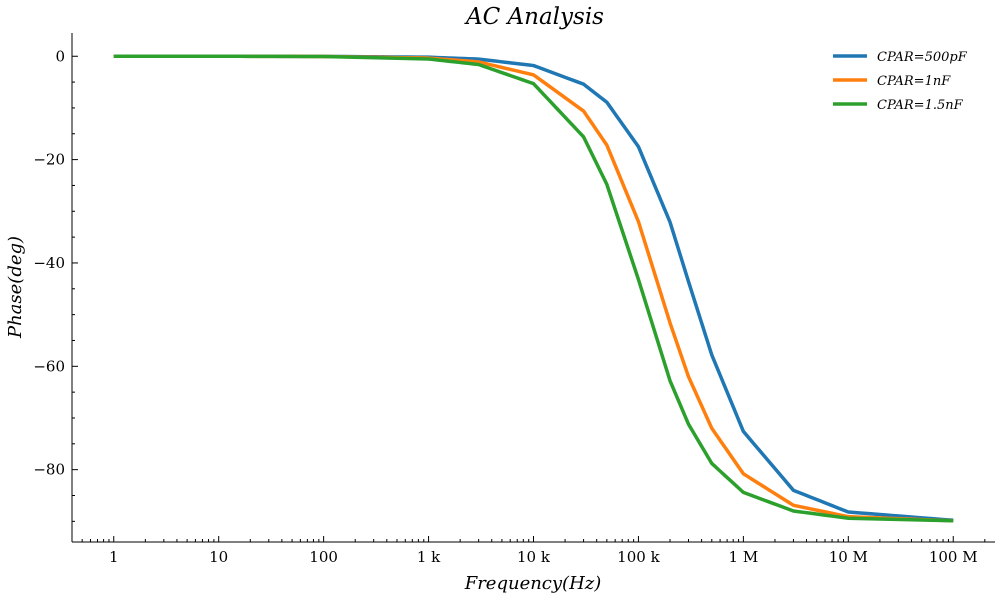  What do you see at coordinates (920, 105) in the screenshot?
I see `legend-label-3: CPAR=1.5nF` at bounding box center [920, 105].